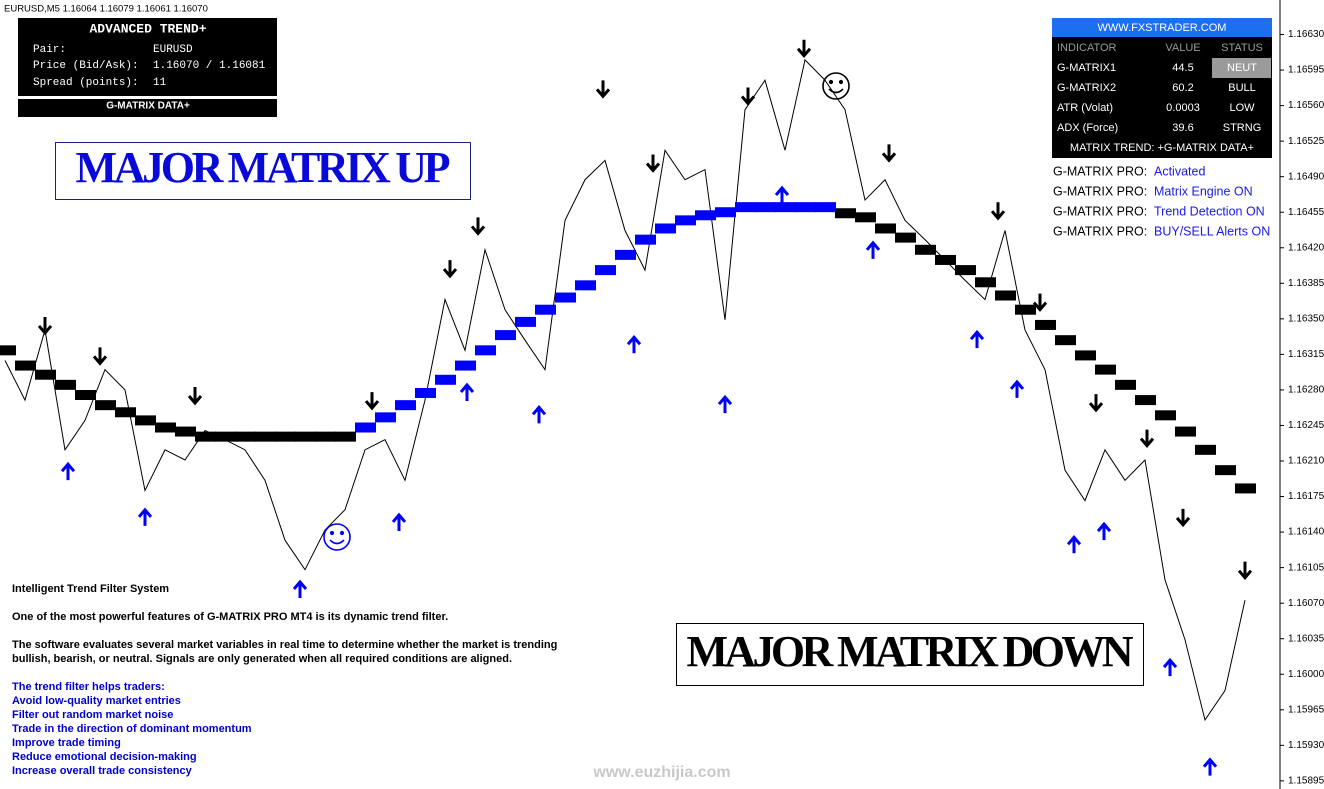 This screenshot has height=789, width=1324. I want to click on y-tick-label: 1.15930, so click(1306, 745).